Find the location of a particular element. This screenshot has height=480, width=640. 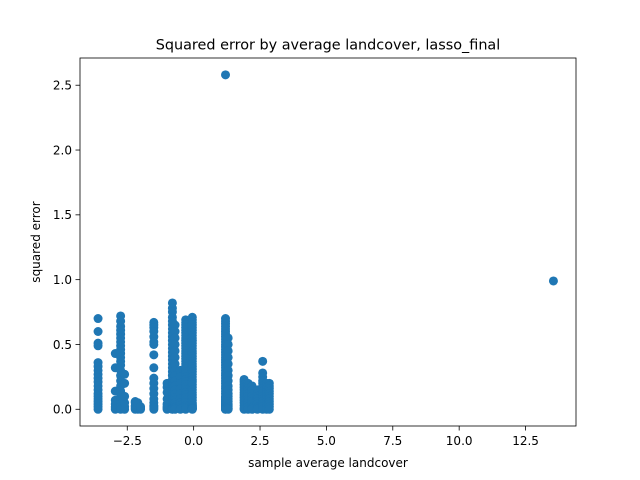

x-tick-label: −2.5 is located at coordinates (127, 441).